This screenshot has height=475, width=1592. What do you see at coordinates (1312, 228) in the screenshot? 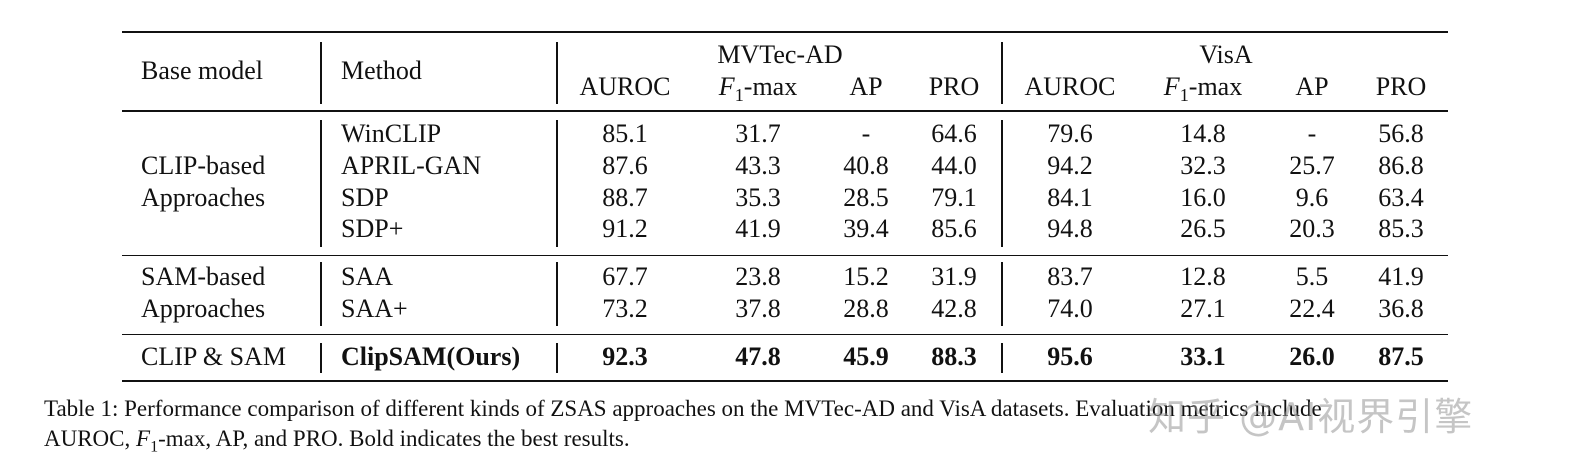
I see `value-cell: 20.3` at bounding box center [1312, 228].